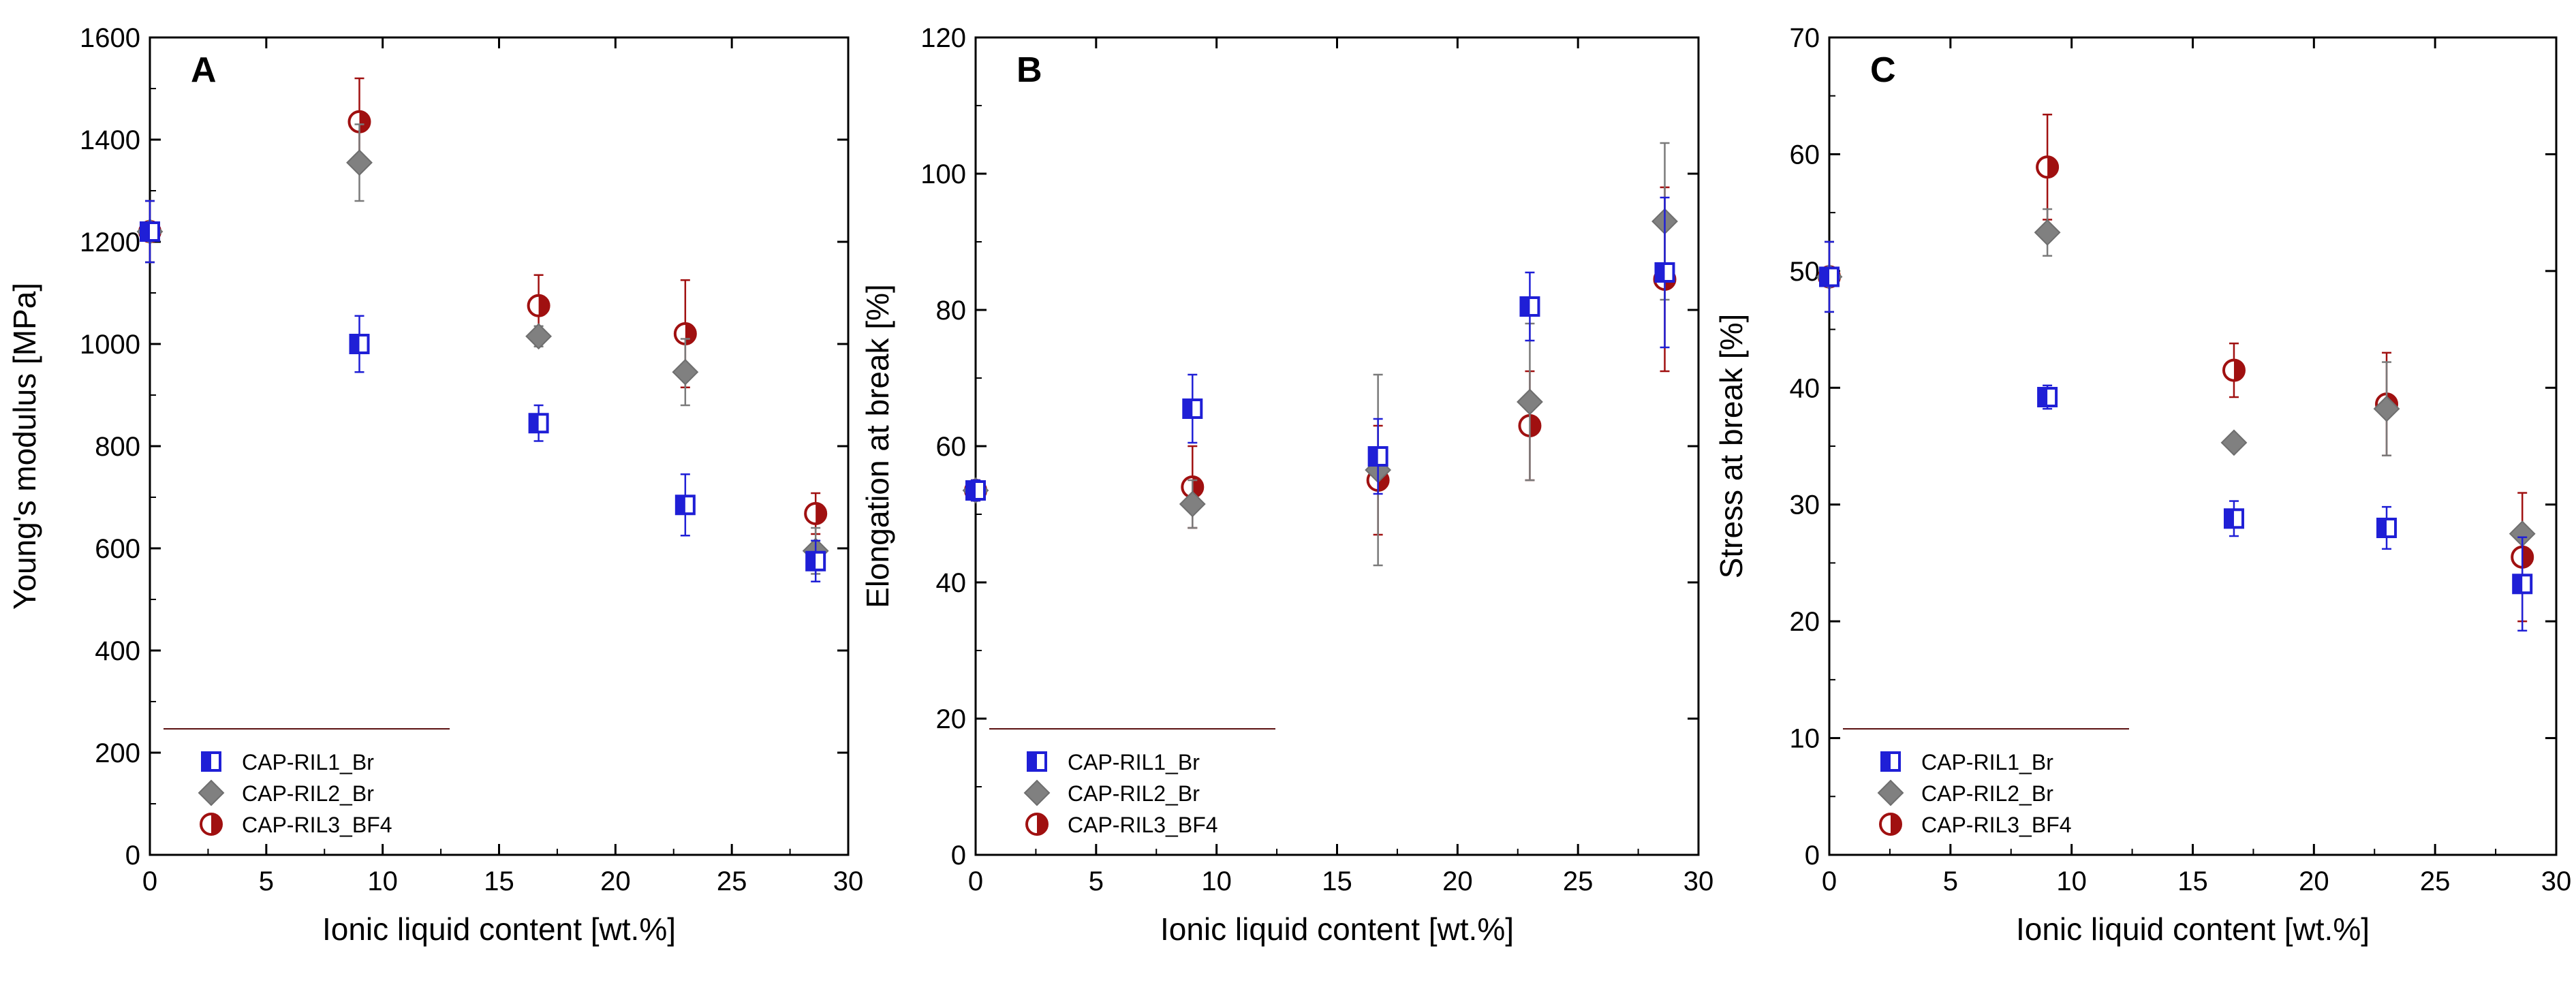 Image resolution: width=2576 pixels, height=987 pixels. Describe the element at coordinates (2192, 881) in the screenshot. I see `x-tick-label: 15` at that location.